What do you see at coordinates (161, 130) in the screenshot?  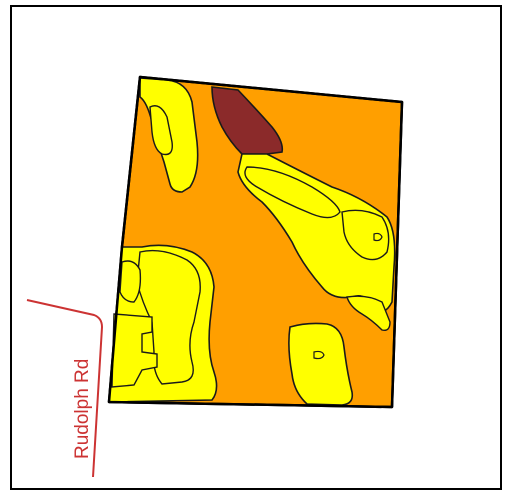 I see `soil-inclusion-yellow-north-west` at bounding box center [161, 130].